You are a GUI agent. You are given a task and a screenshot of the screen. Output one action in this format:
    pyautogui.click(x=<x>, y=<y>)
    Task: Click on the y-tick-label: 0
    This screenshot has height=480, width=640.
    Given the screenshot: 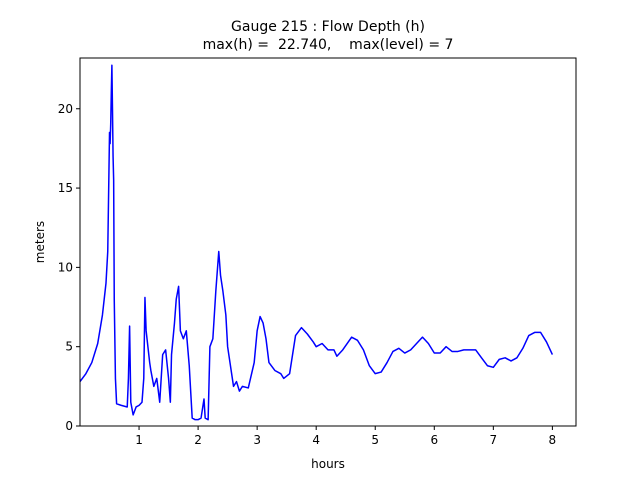 What is the action you would take?
    pyautogui.click(x=69, y=426)
    